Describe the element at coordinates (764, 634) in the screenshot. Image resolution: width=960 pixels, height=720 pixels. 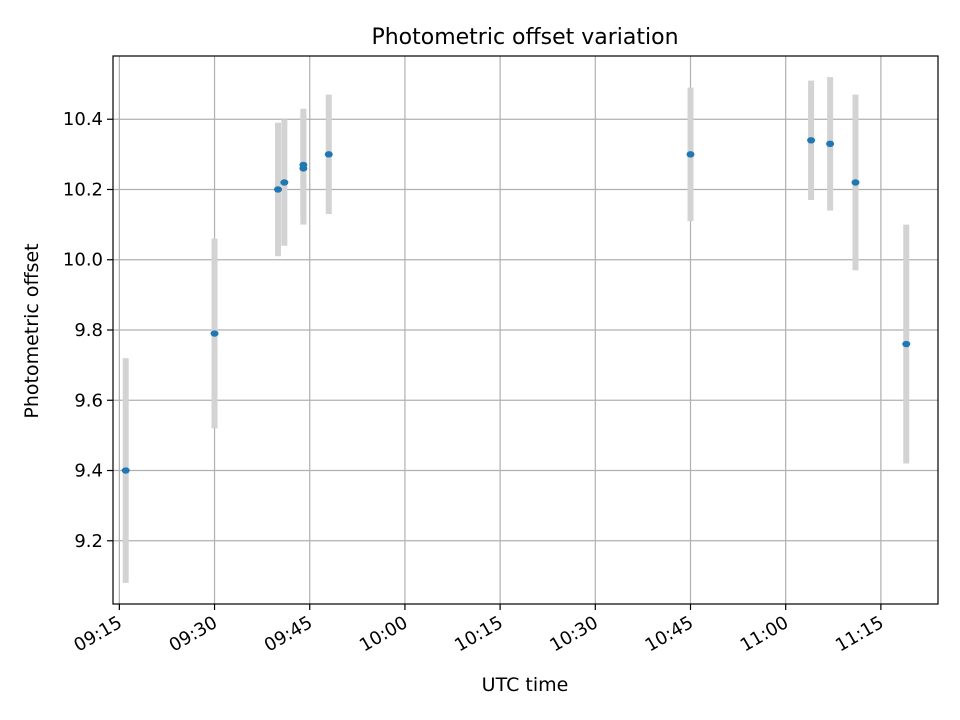
I see `x-tick-label: 11:00` at that location.